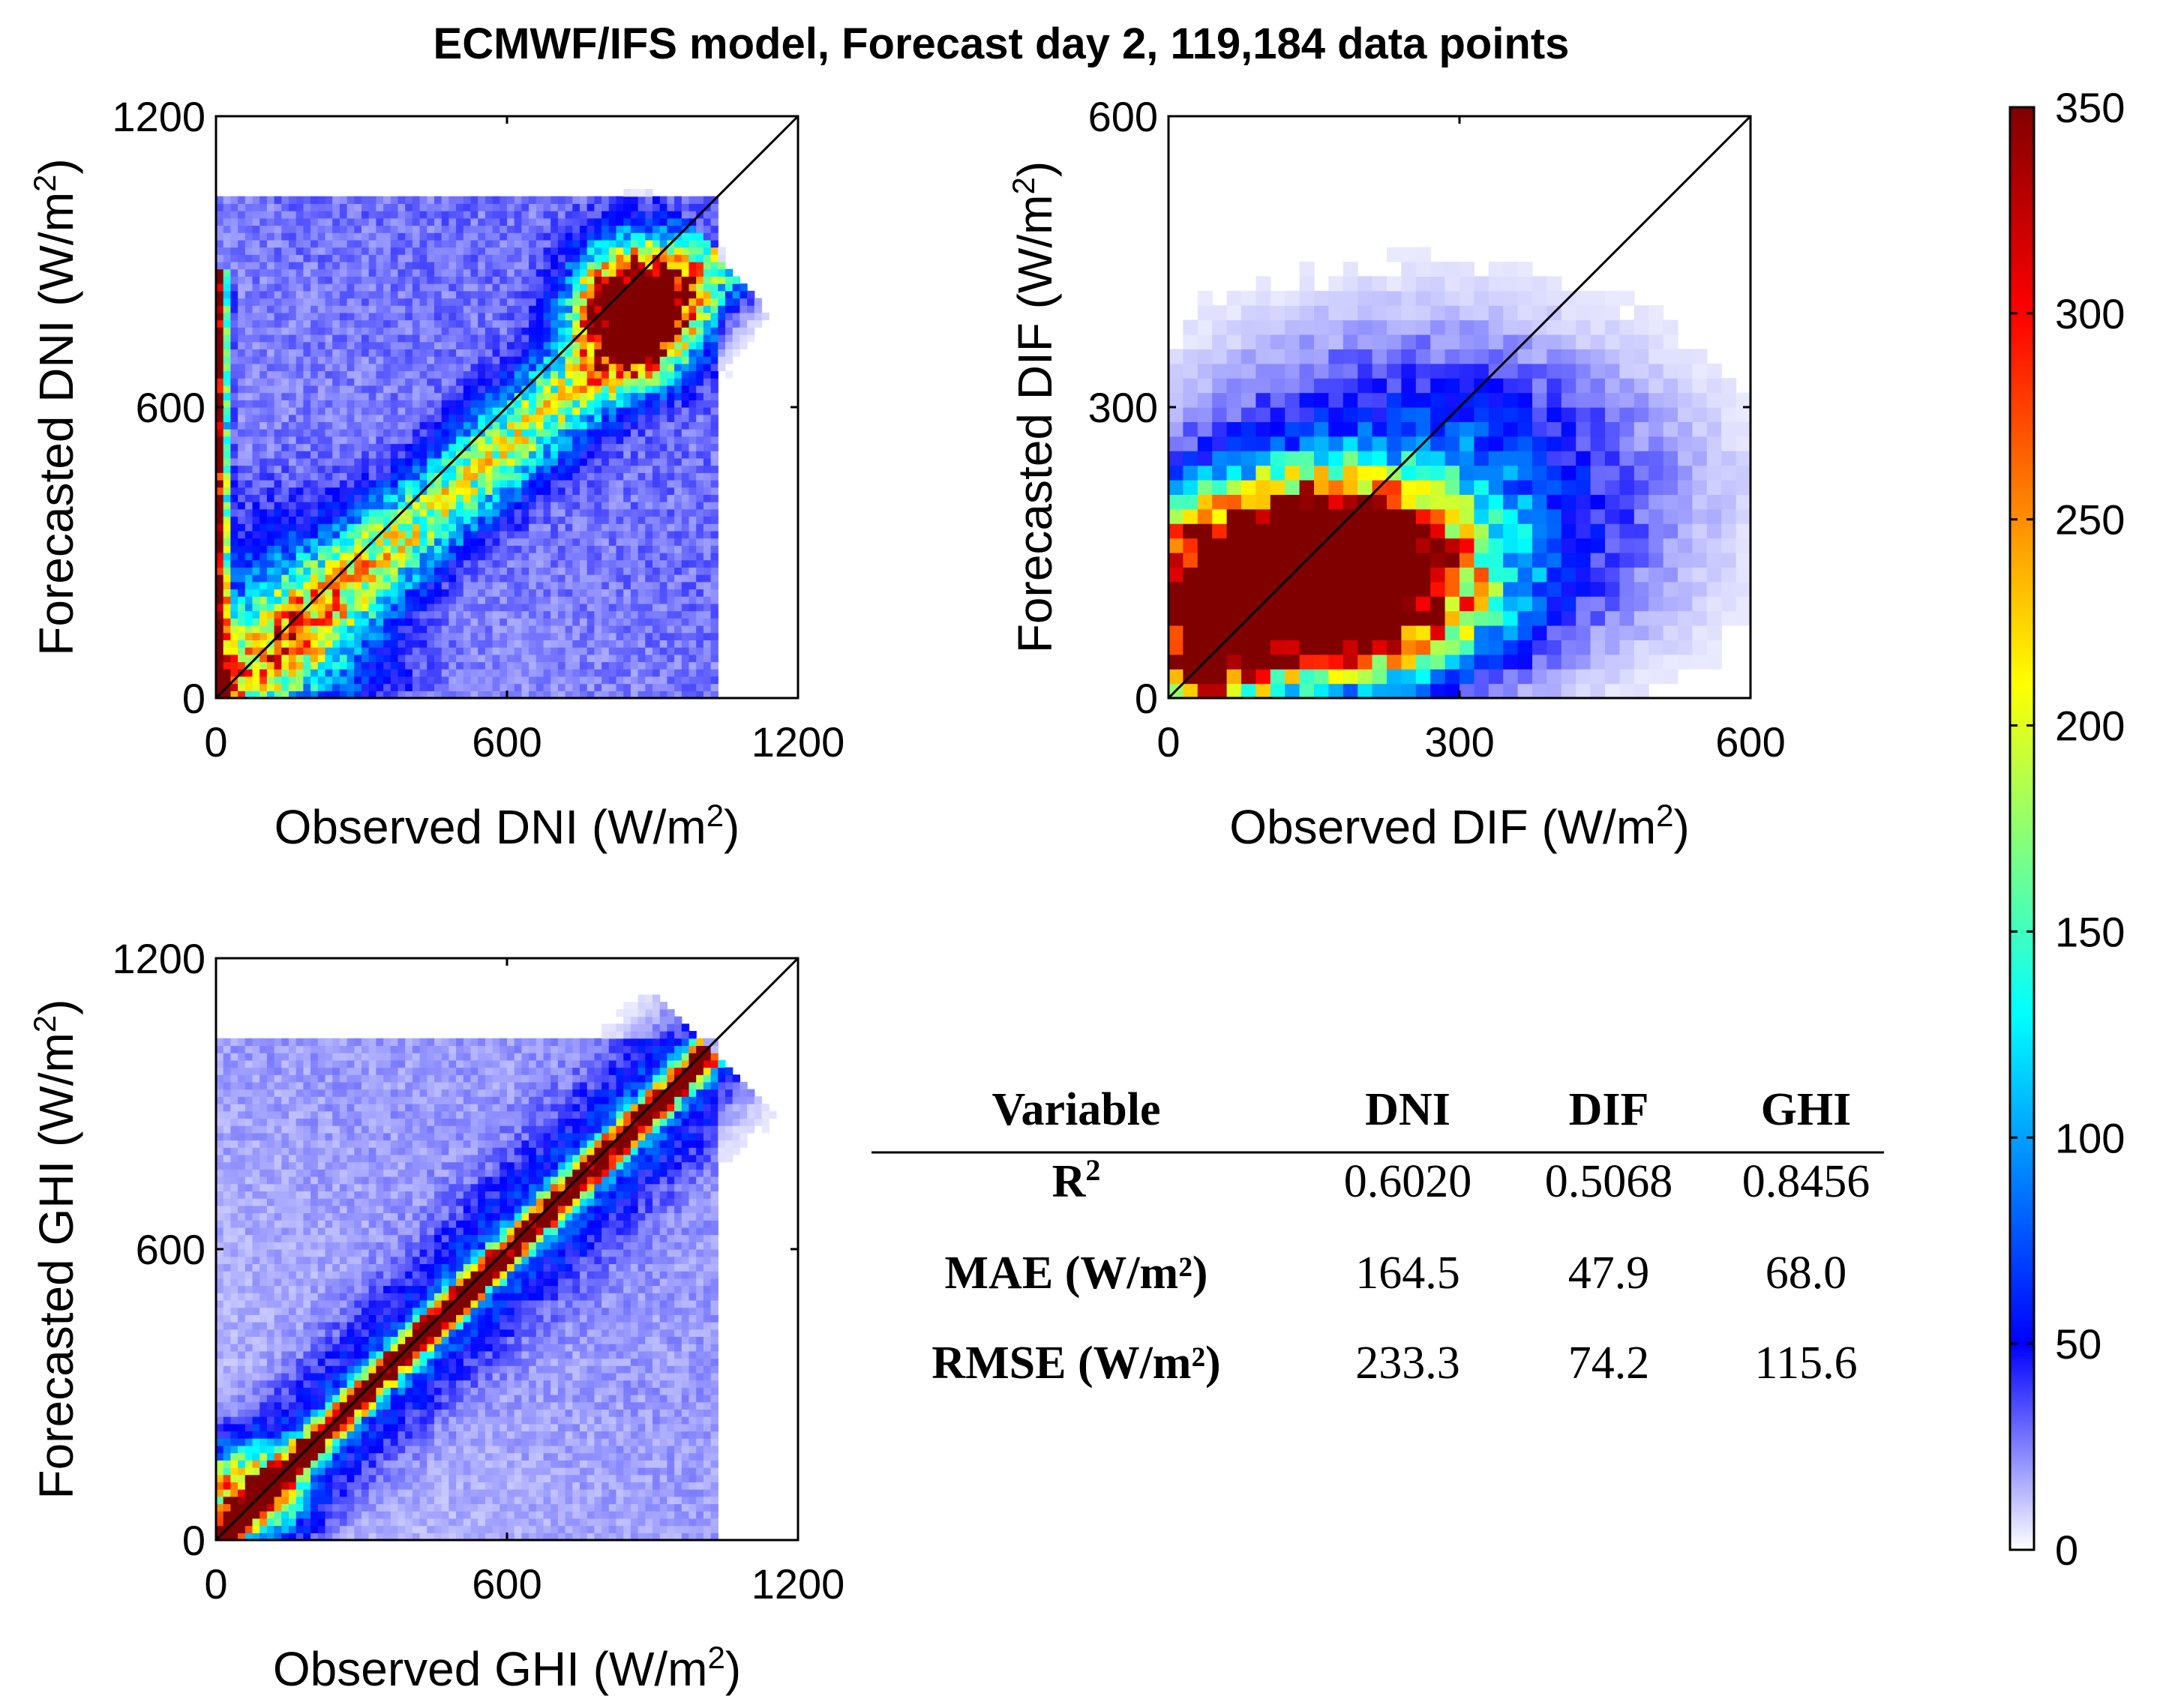 The width and height of the screenshot is (2157, 1708). Describe the element at coordinates (56, 250) in the screenshot. I see `dni-y-axis-unit: (W/m` at that location.